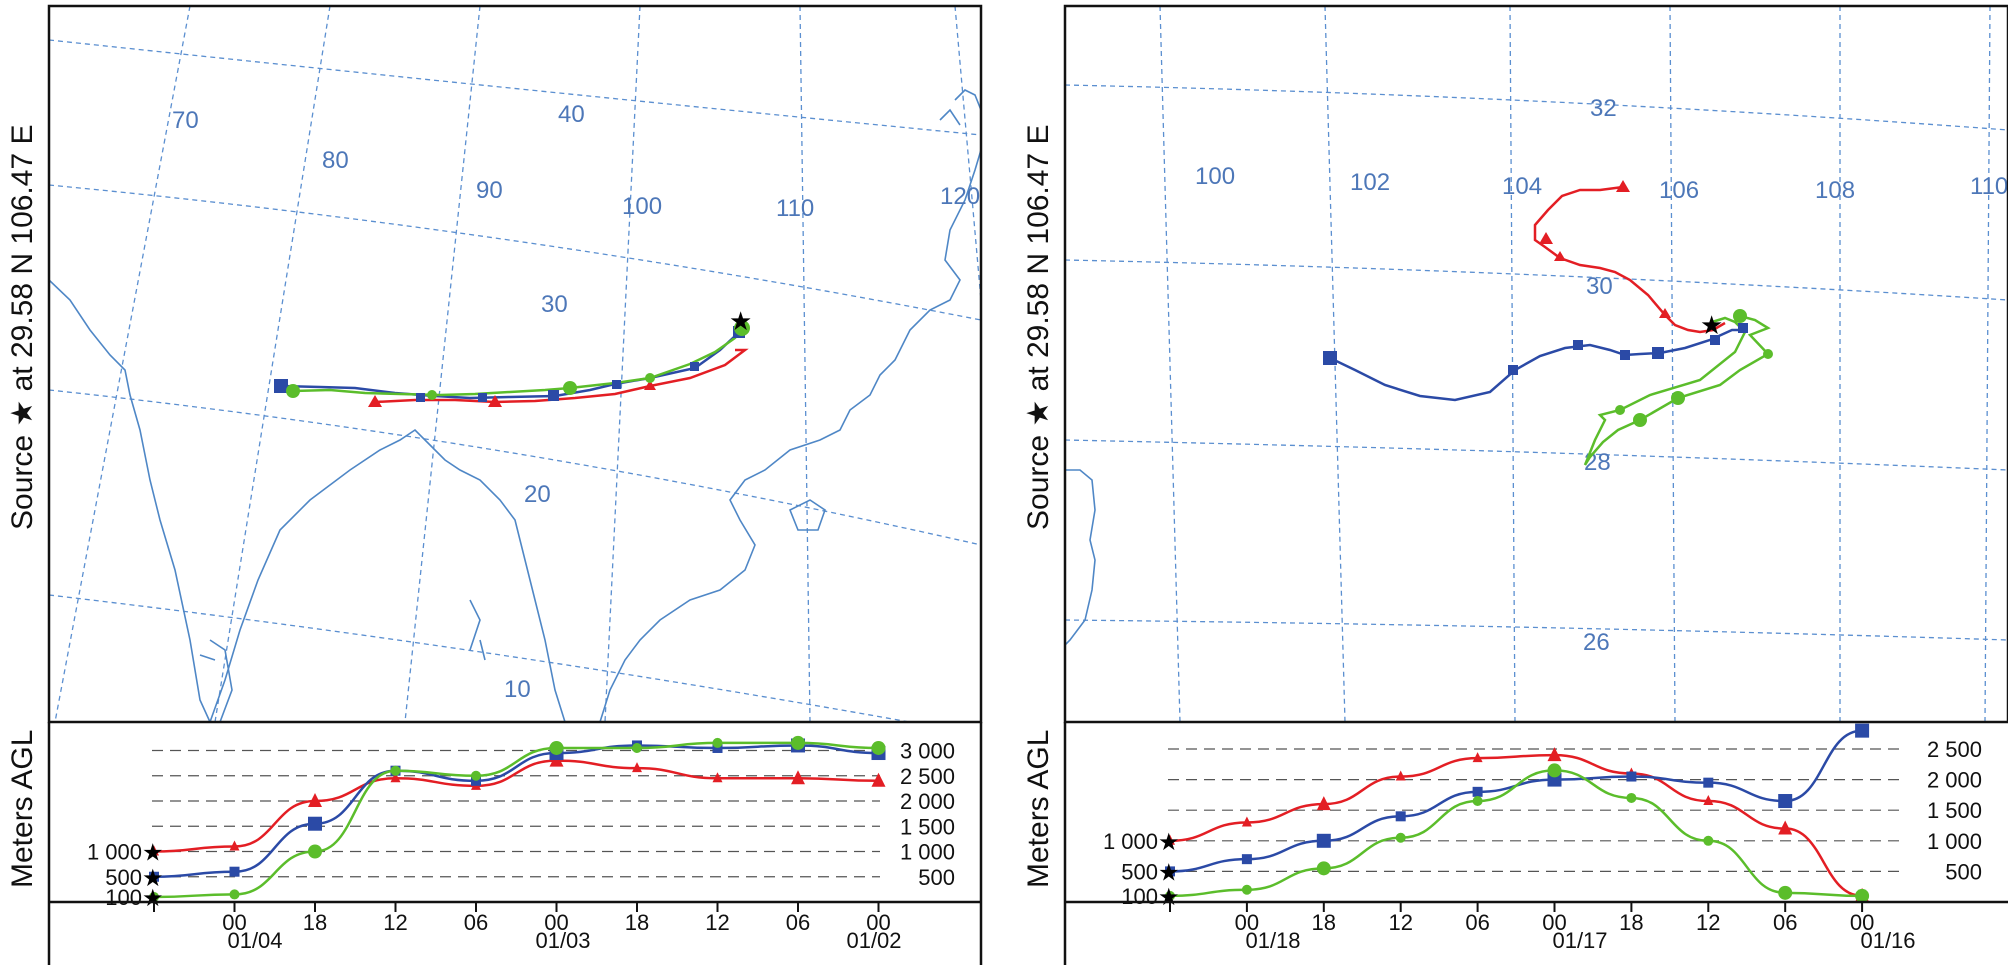  I want to click on date-label: 01/04, so click(254, 940).